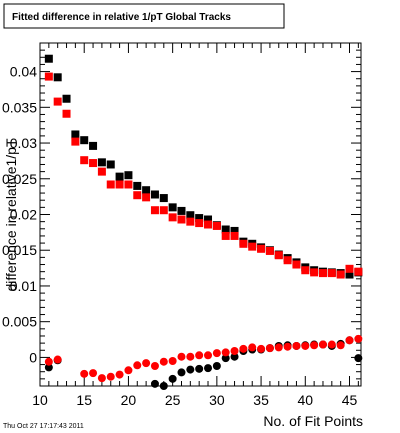 The image size is (400, 433). I want to click on title-box, so click(144, 16).